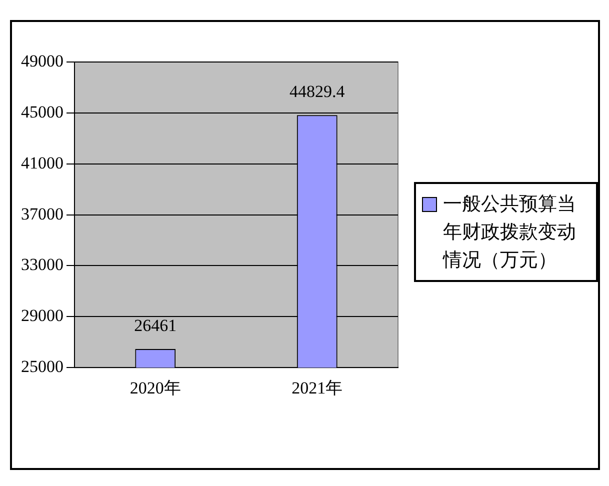 The image size is (609, 486). Describe the element at coordinates (42, 162) in the screenshot. I see `y-tick-label: 41000` at that location.